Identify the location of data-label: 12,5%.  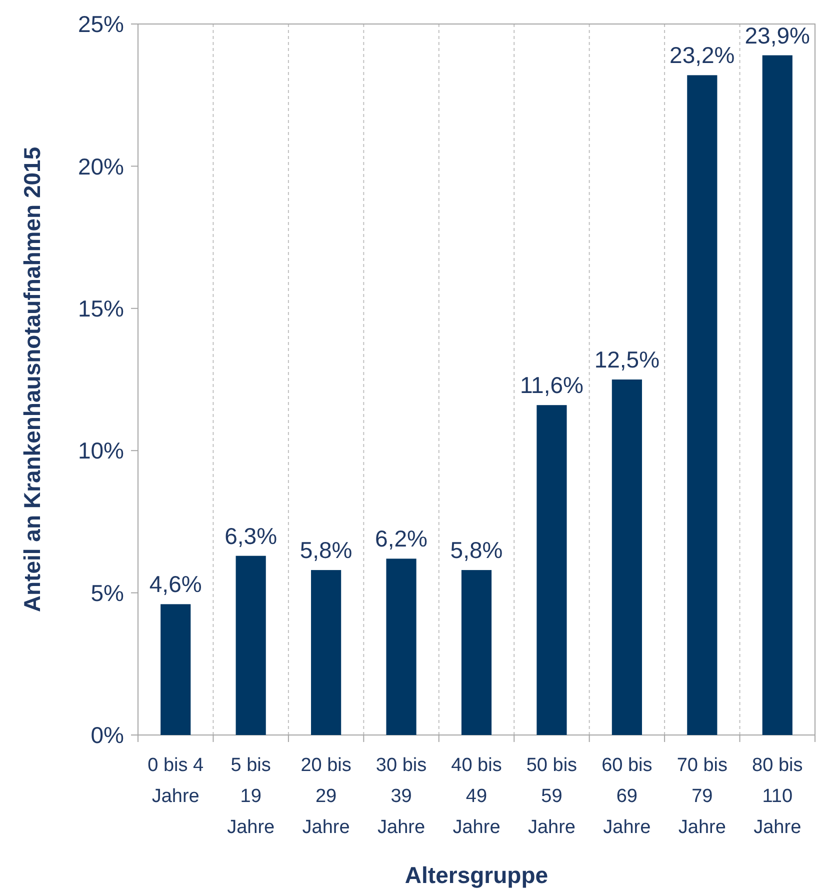
(627, 359).